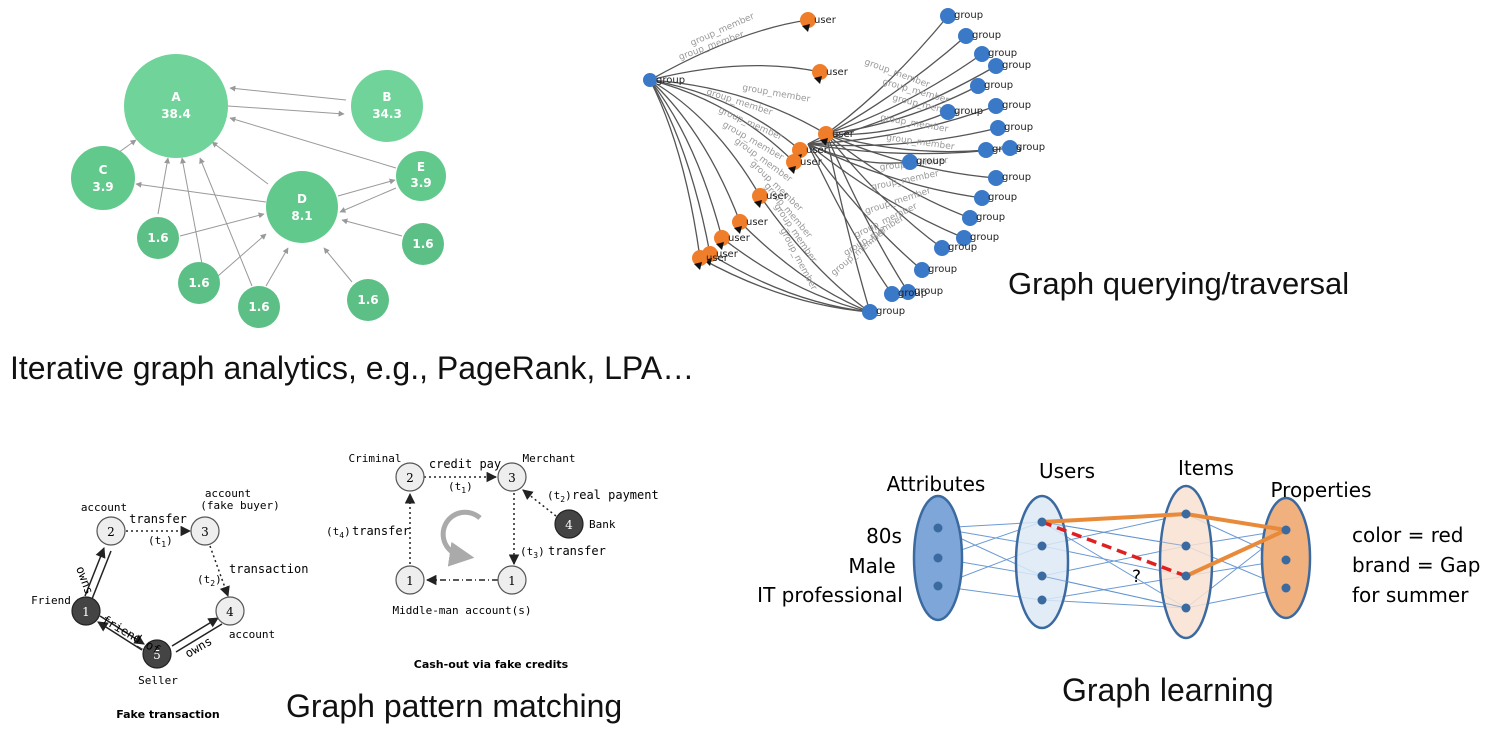  Describe the element at coordinates (84, 580) in the screenshot. I see `label-owns-left: owns` at that location.